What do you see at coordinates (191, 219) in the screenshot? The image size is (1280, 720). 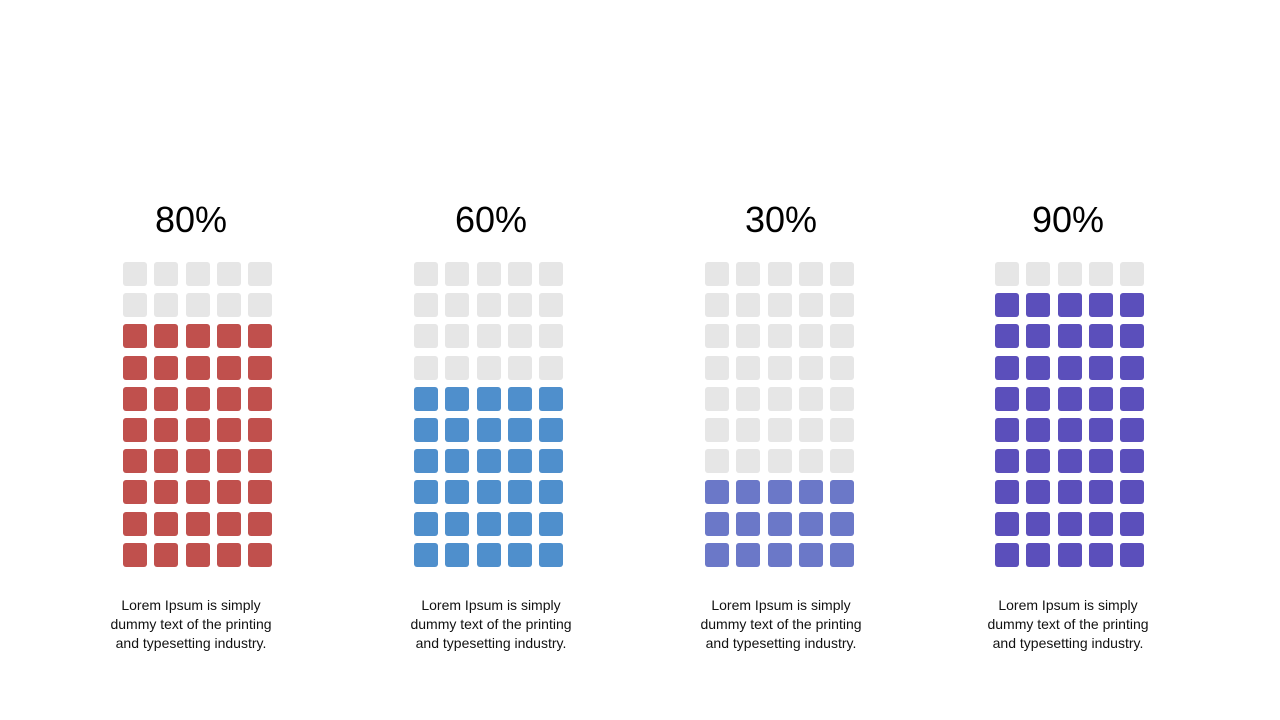 I see `percent-label-1: 80%` at bounding box center [191, 219].